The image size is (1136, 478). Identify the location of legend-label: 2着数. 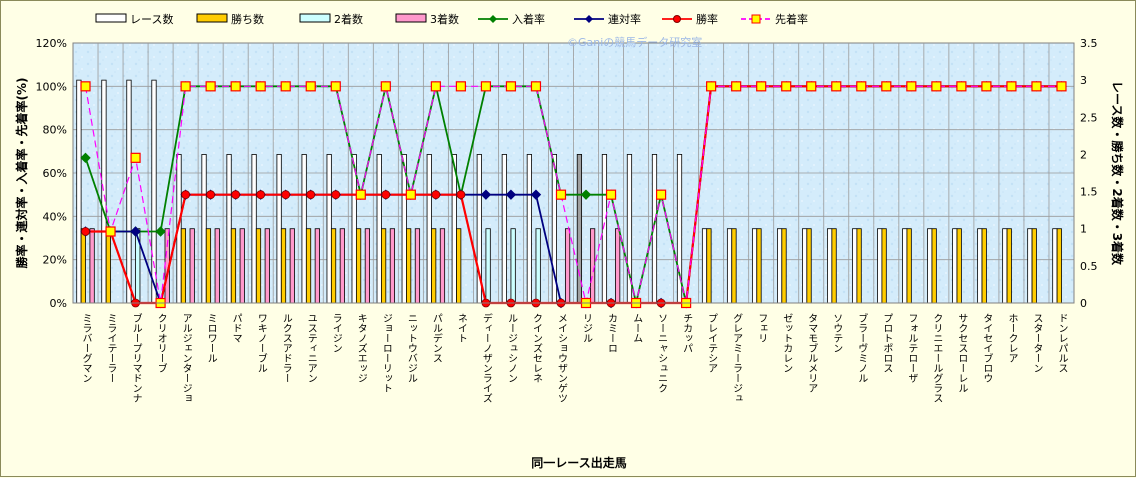
(348, 19).